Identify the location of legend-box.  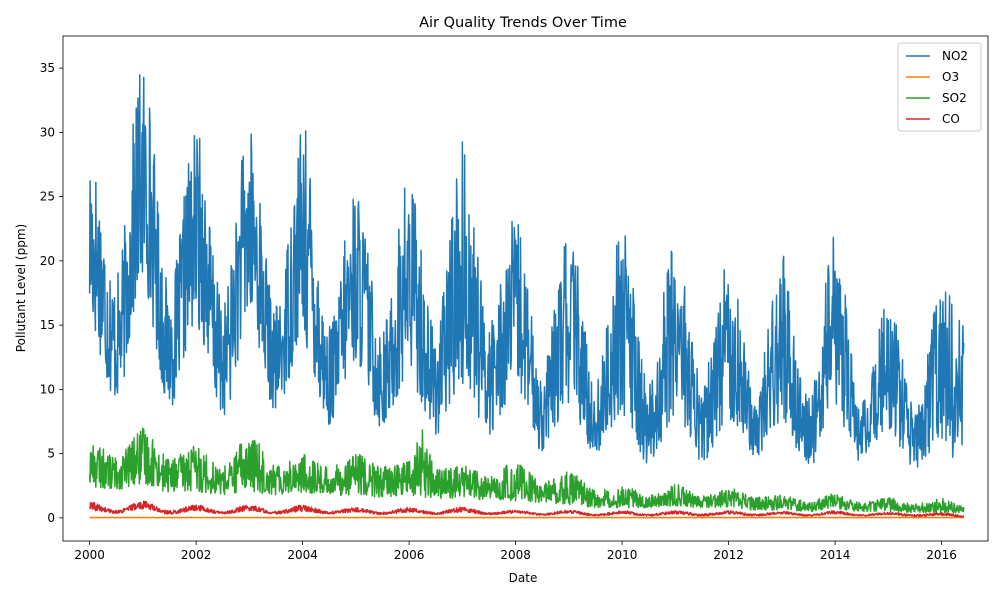
(939, 87).